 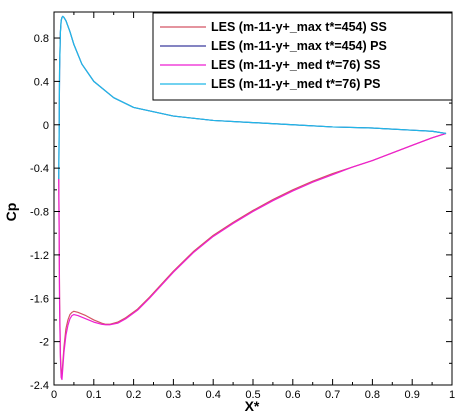 I want to click on y-axis-label: Cp, so click(x=11, y=212).